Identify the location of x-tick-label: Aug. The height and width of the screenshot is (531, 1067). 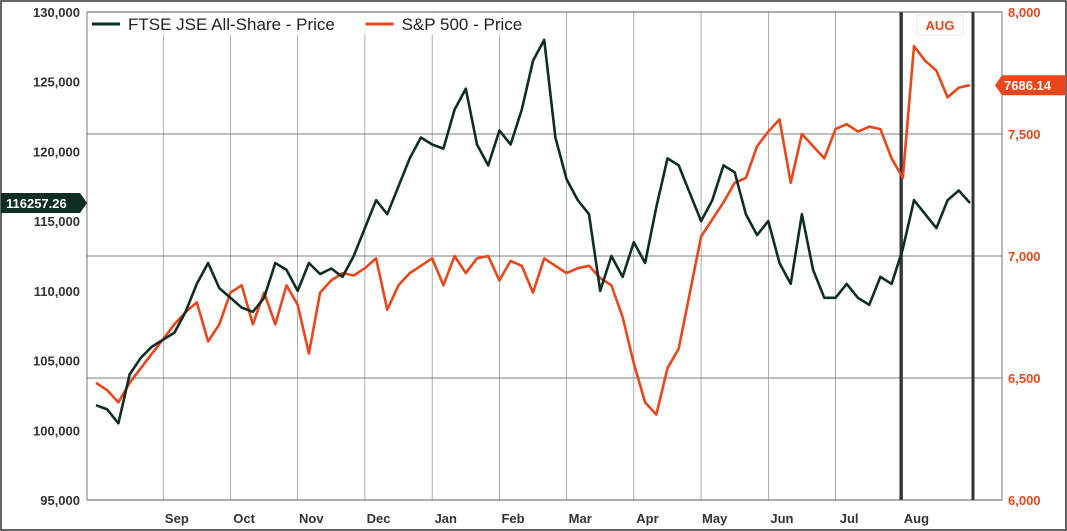
(916, 518).